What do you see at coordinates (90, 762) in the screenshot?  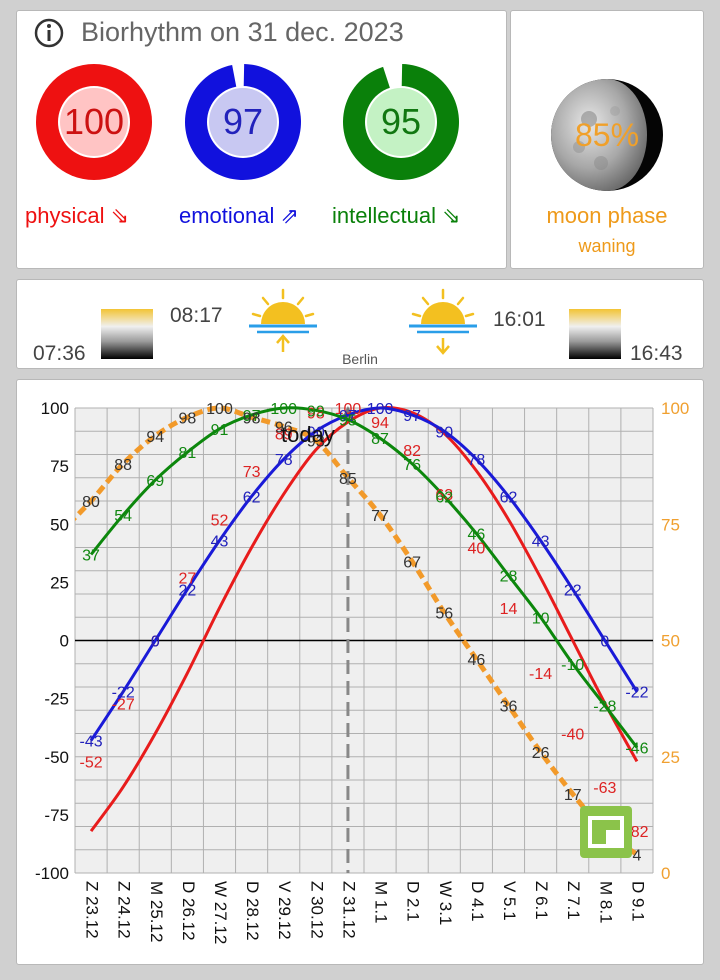 I see `physical-data-label: -52` at bounding box center [90, 762].